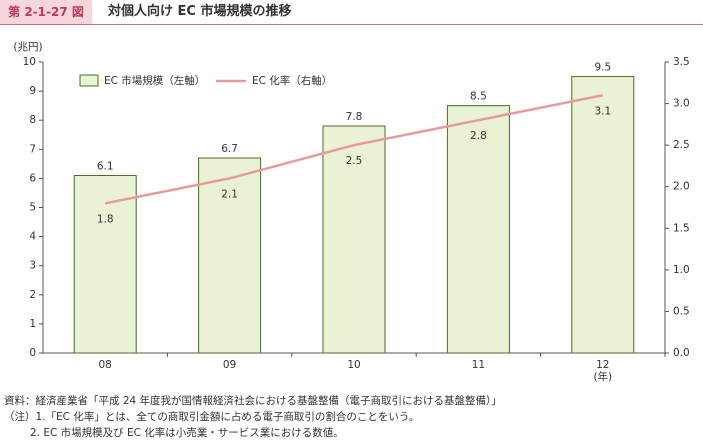 This screenshot has width=703, height=440. What do you see at coordinates (351, 12) in the screenshot?
I see `header: 第 2-1-27 図 対個人向け EC 市場規模の推移` at bounding box center [351, 12].